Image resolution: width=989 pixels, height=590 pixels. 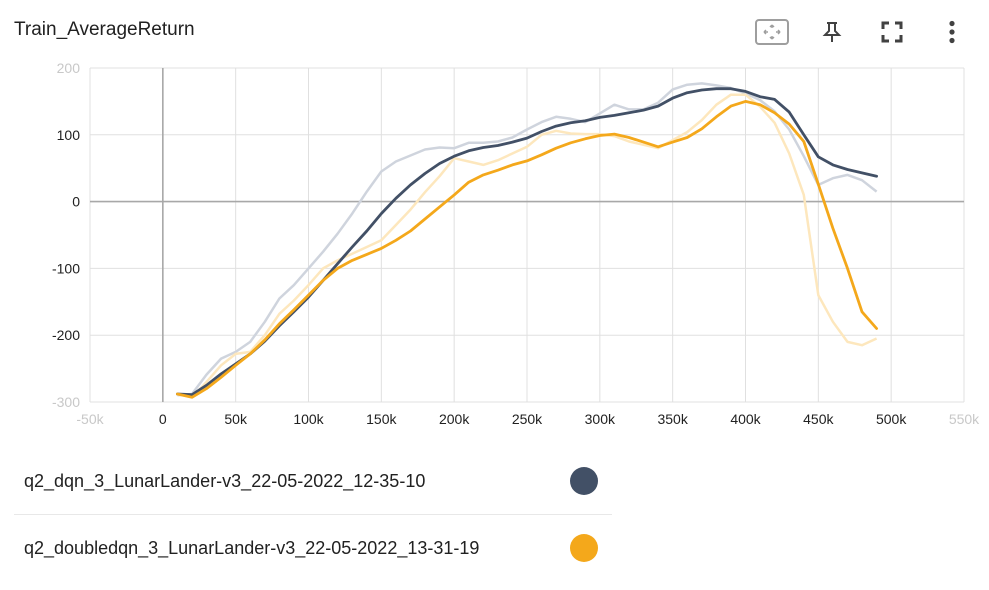 I want to click on x-tick-label: 200k, so click(x=454, y=419).